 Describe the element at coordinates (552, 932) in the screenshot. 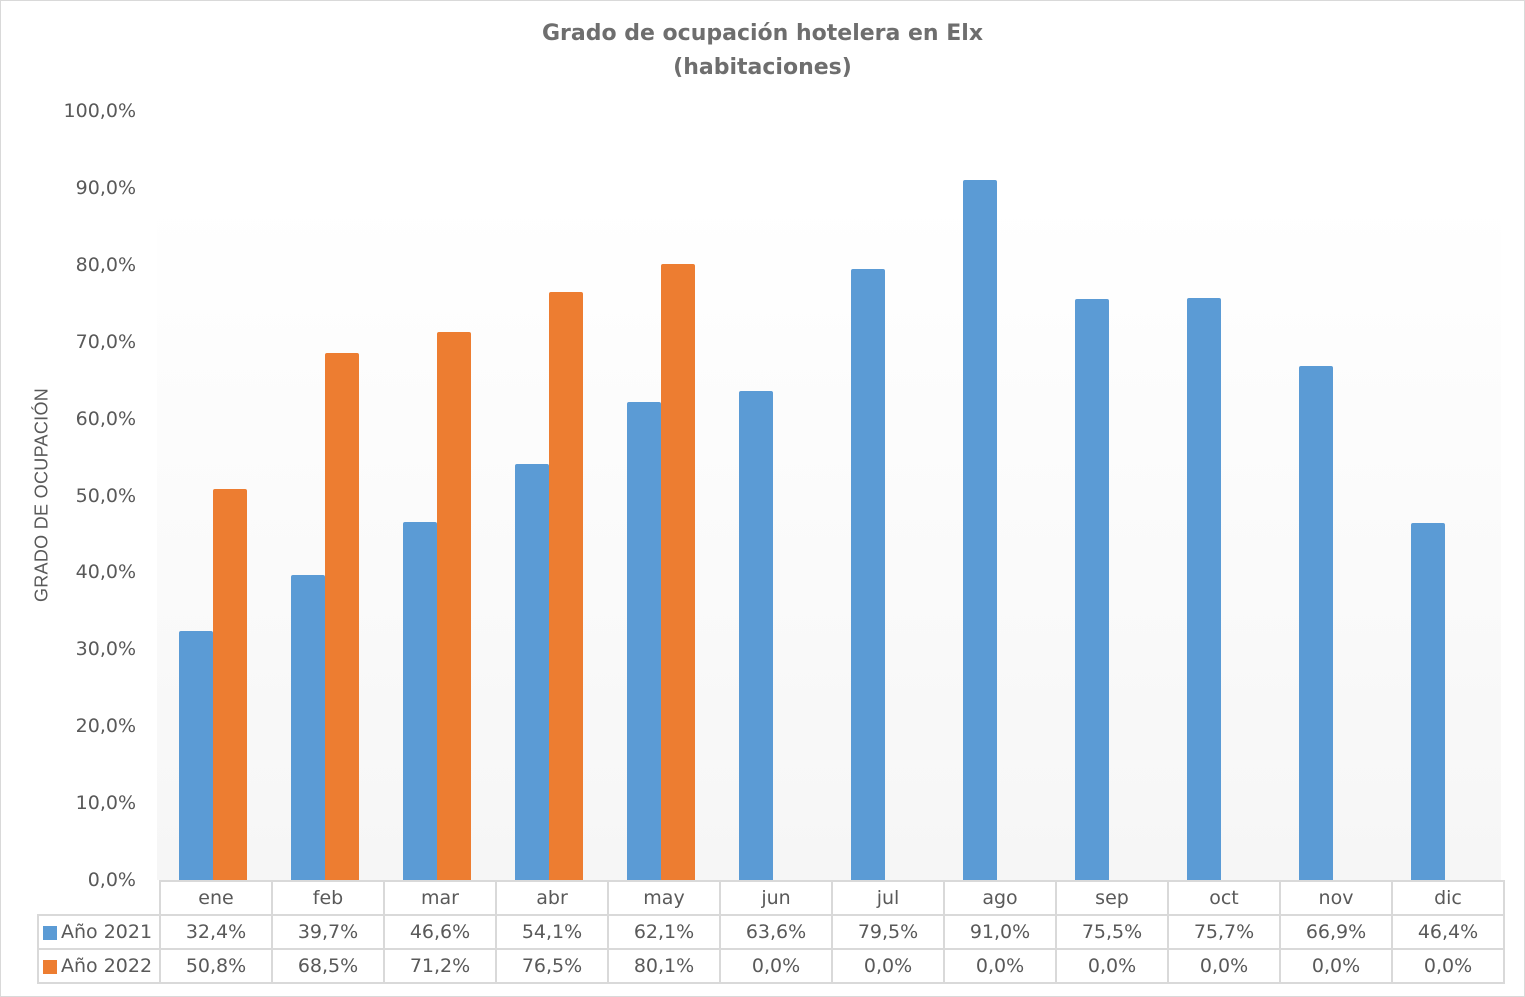

I see `data-cell: 54,1%` at that location.